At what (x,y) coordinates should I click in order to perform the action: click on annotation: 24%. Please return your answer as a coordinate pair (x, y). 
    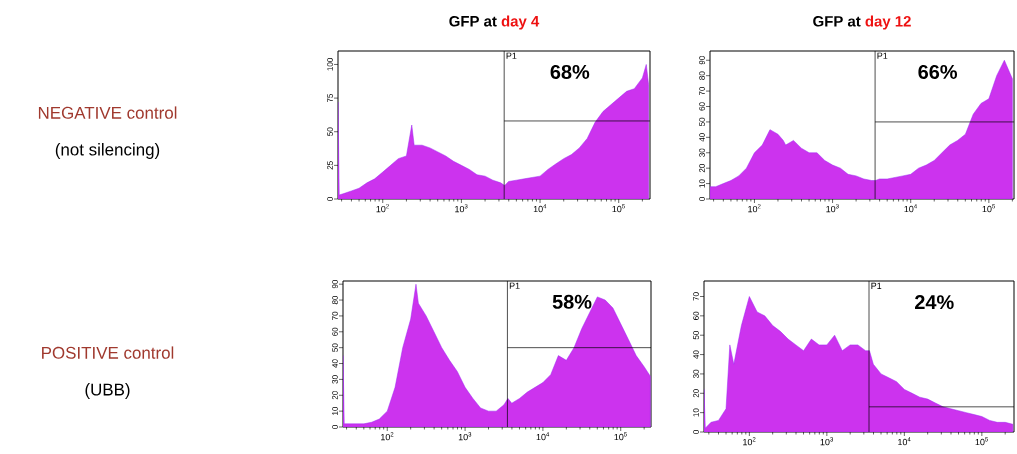
    Looking at the image, I should click on (934, 302).